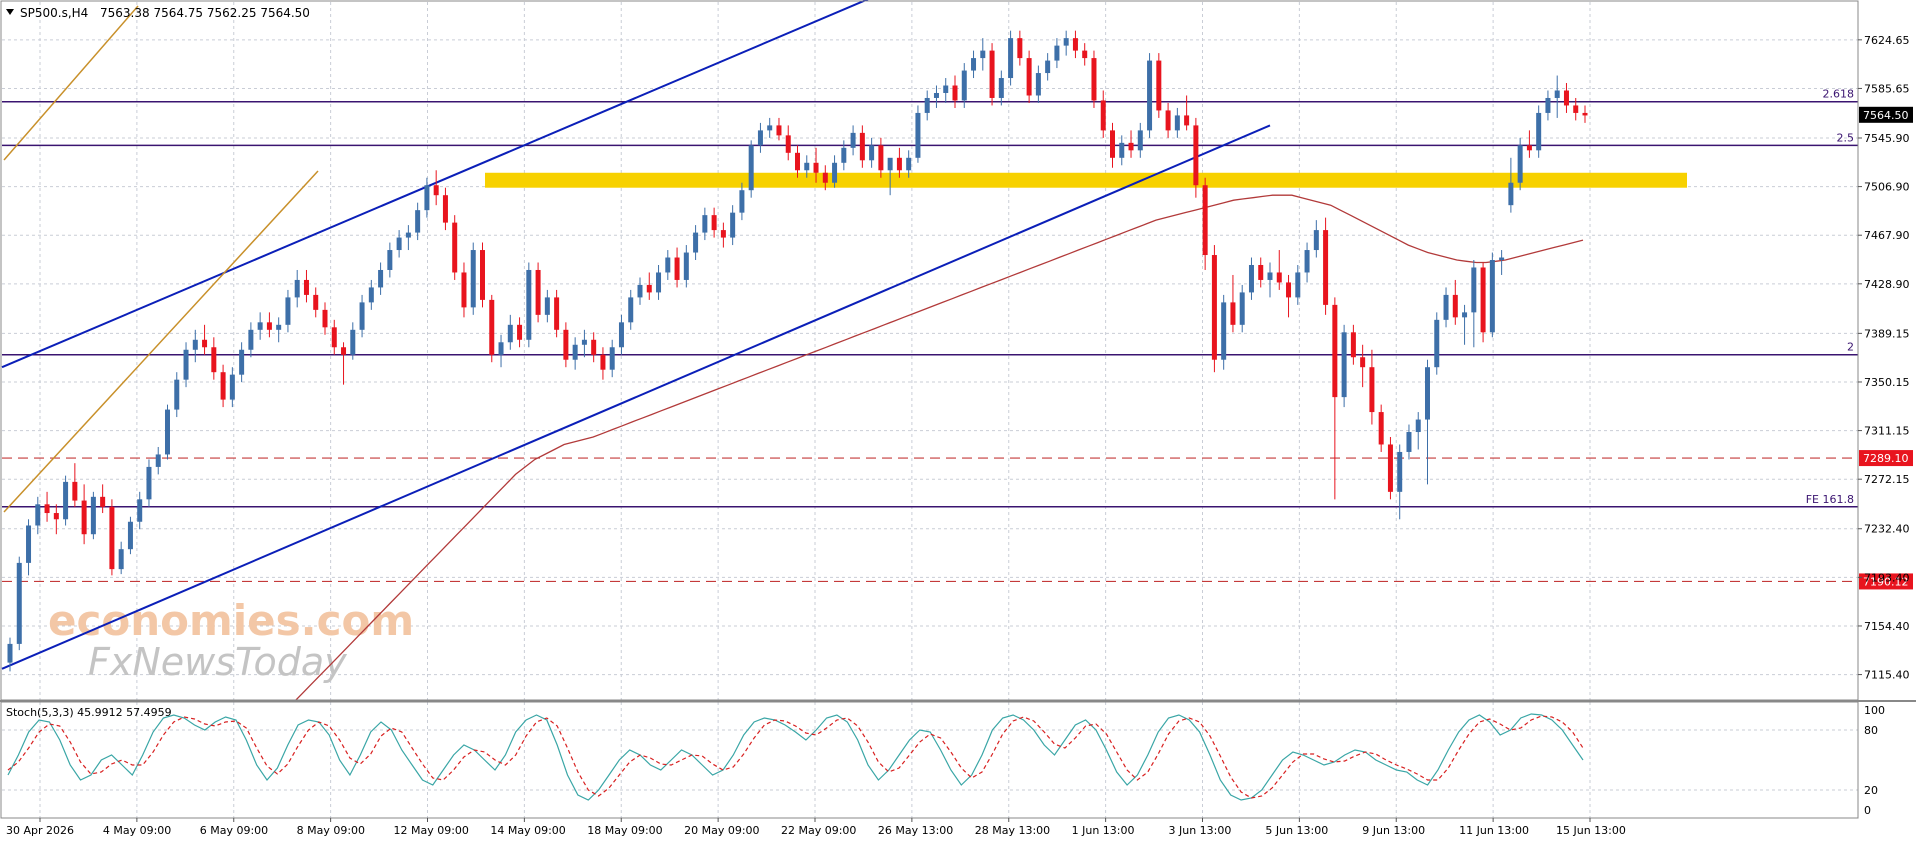 The height and width of the screenshot is (844, 1916). I want to click on current-price-tag, so click(1886, 114).